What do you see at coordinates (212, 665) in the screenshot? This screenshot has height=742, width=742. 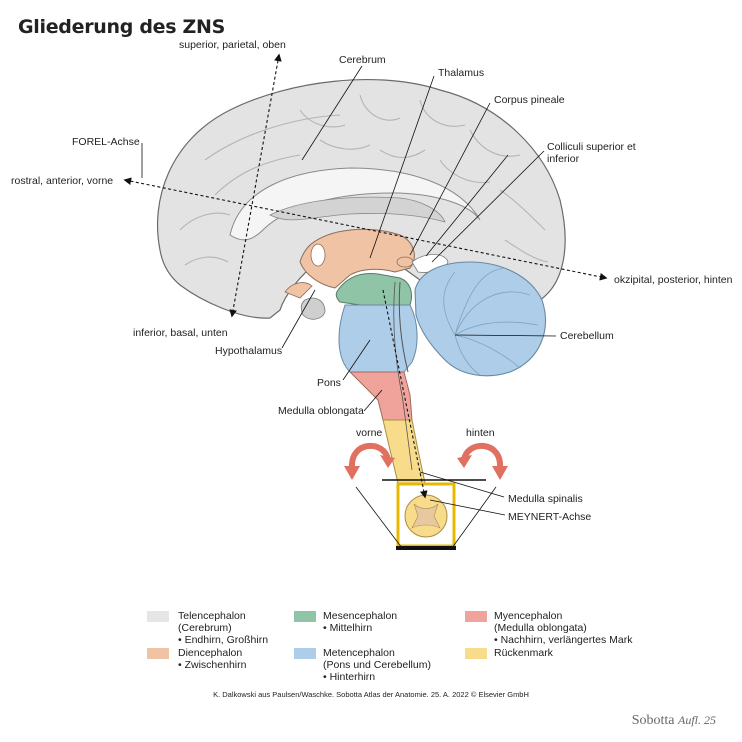 I see `legend-note: • Zwischenhirn` at bounding box center [212, 665].